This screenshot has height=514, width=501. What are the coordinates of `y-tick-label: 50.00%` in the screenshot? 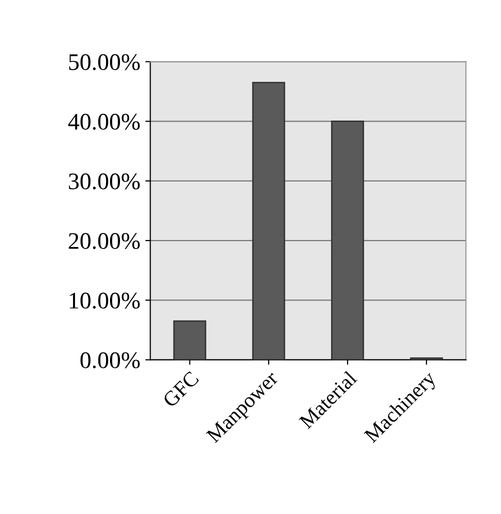 It's located at (104, 62).